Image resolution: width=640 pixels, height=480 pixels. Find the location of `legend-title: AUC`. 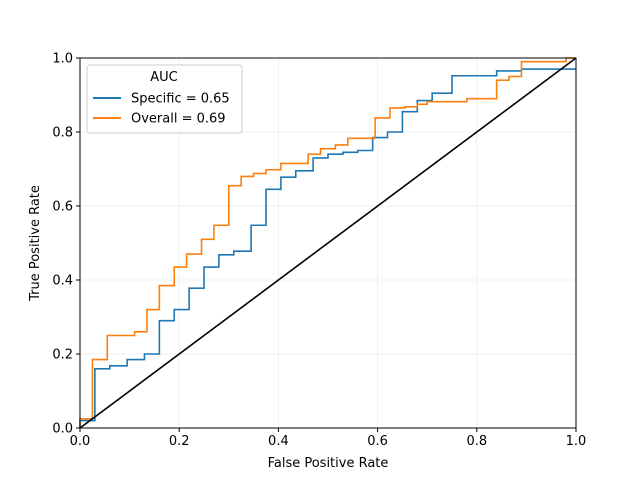

legend-title: AUC is located at coordinates (164, 77).